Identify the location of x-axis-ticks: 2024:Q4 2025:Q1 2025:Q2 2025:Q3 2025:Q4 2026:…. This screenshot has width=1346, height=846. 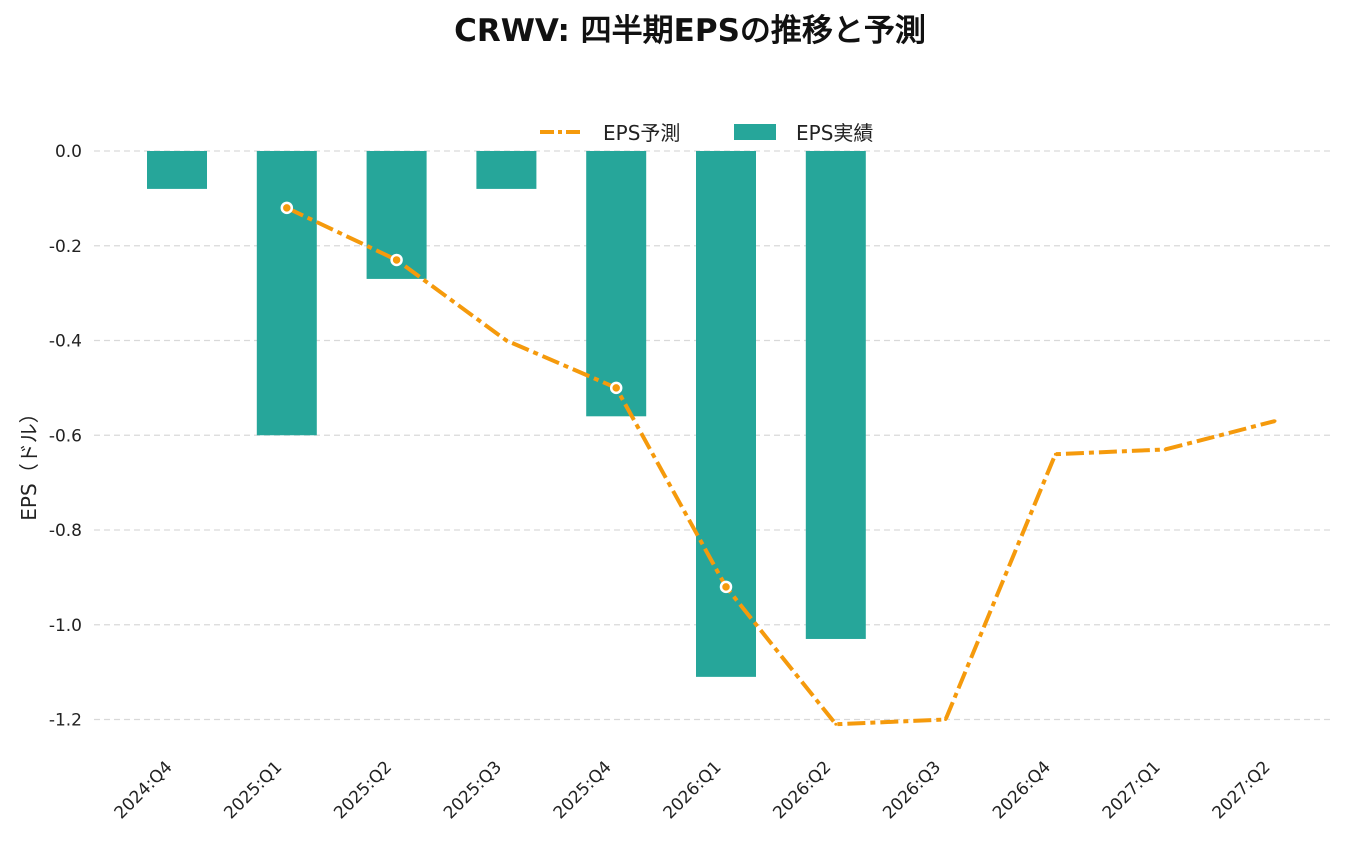
(693, 790).